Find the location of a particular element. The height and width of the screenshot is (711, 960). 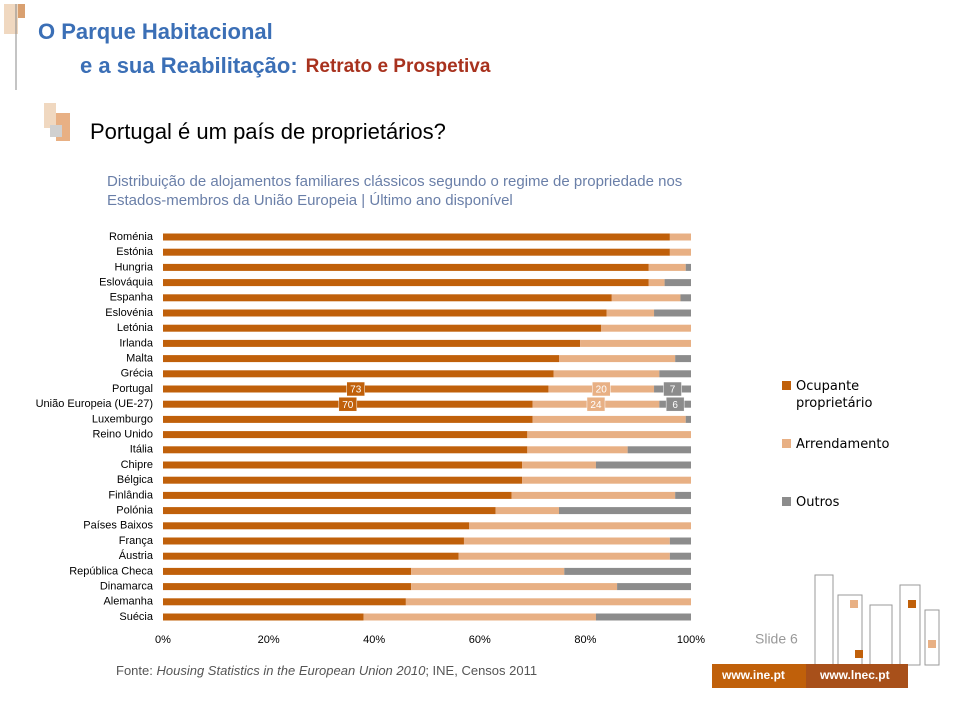

y-tick-label: Bélgica is located at coordinates (135, 480).